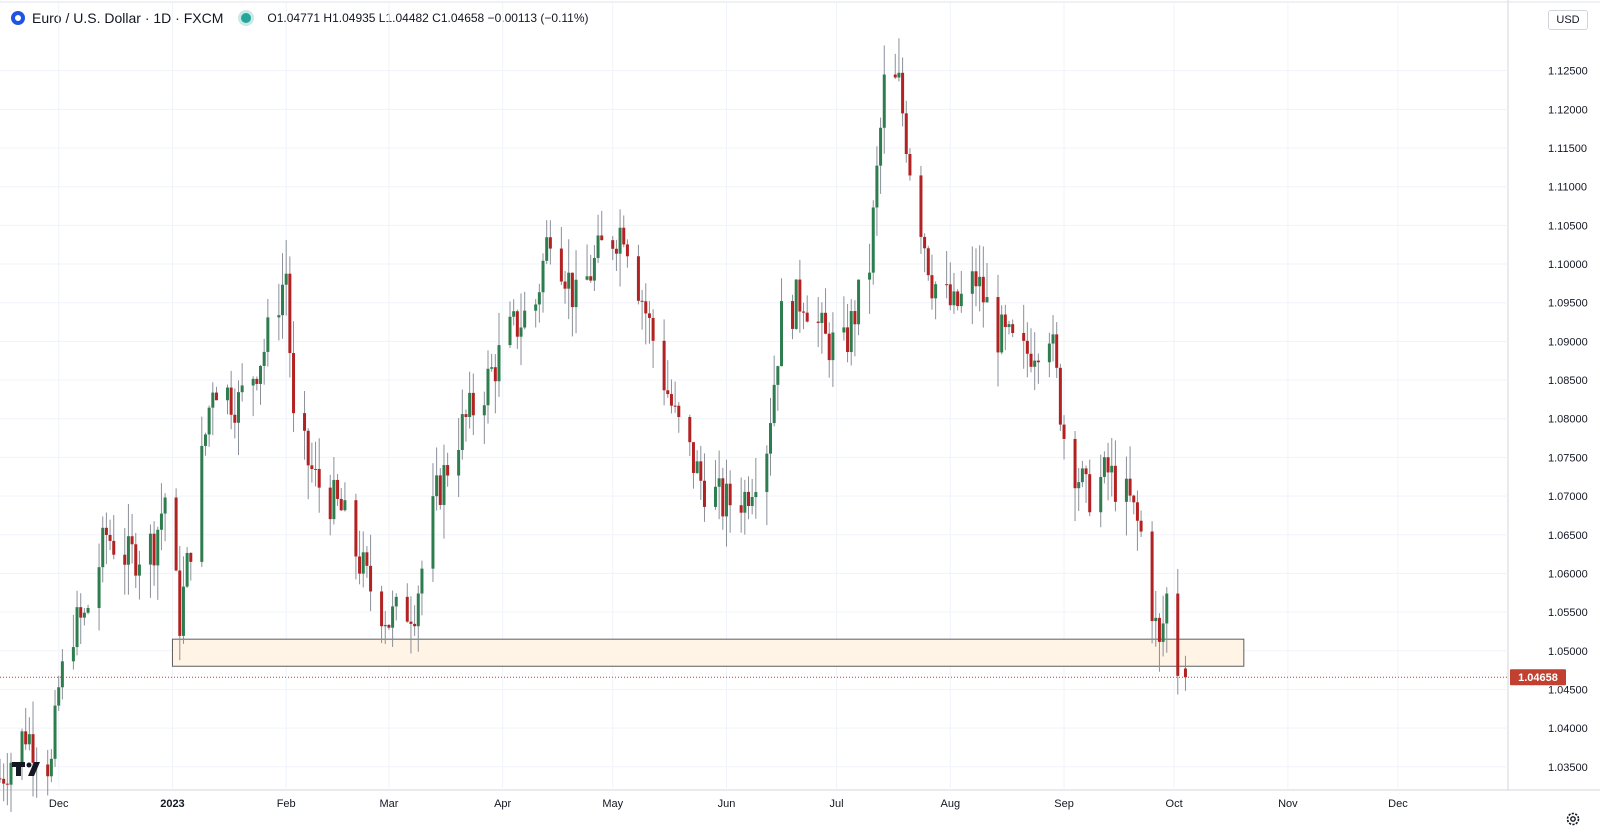 Image resolution: width=1600 pixels, height=833 pixels. Describe the element at coordinates (18, 18) in the screenshot. I see `tradingview-logo-icon` at that location.